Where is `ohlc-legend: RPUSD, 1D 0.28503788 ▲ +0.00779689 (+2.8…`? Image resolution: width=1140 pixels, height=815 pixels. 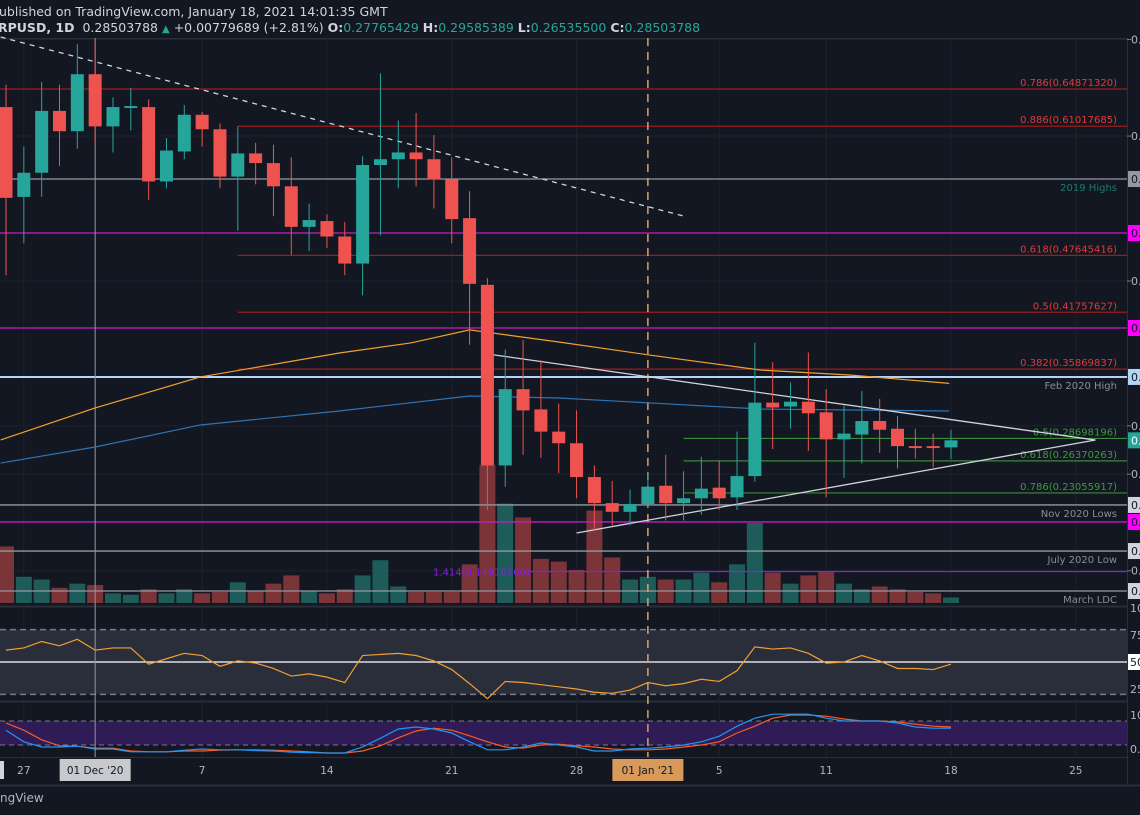 ohlc-legend: RPUSD, 1D 0.28503788 ▲ +0.00779689 (+2.8… is located at coordinates (350, 27).